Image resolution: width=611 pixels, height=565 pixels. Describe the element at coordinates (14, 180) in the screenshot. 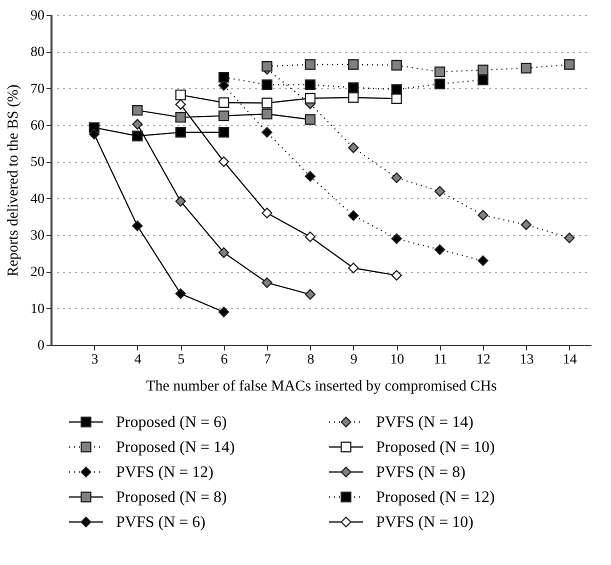

I see `y-axis-title: Reports delivered to the BS (%)` at that location.